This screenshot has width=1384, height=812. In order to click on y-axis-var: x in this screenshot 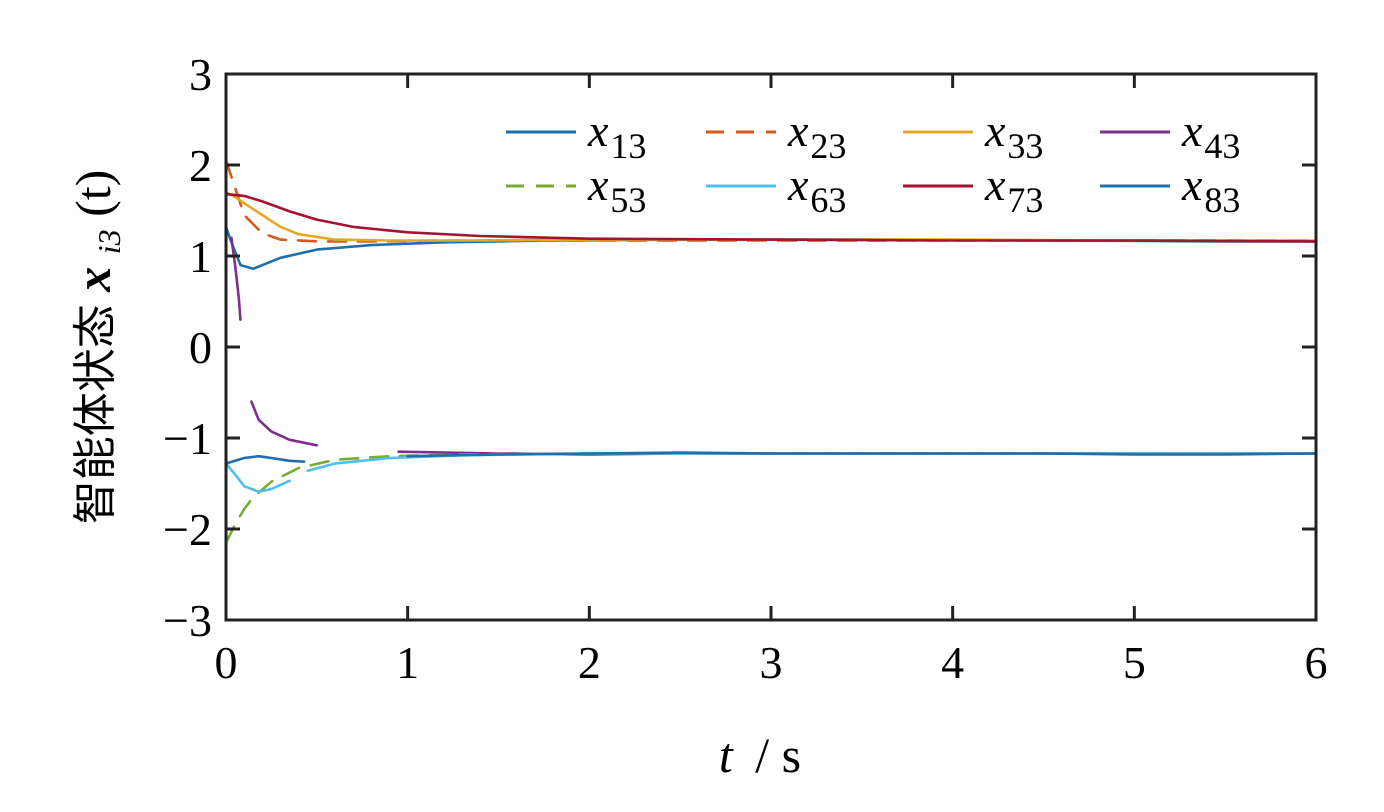, I will do `click(93, 280)`.